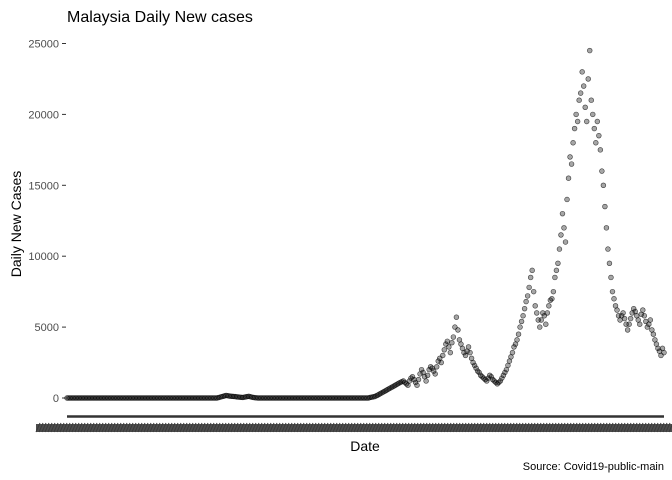  I want to click on y-tick-label: 20000, so click(43, 115).